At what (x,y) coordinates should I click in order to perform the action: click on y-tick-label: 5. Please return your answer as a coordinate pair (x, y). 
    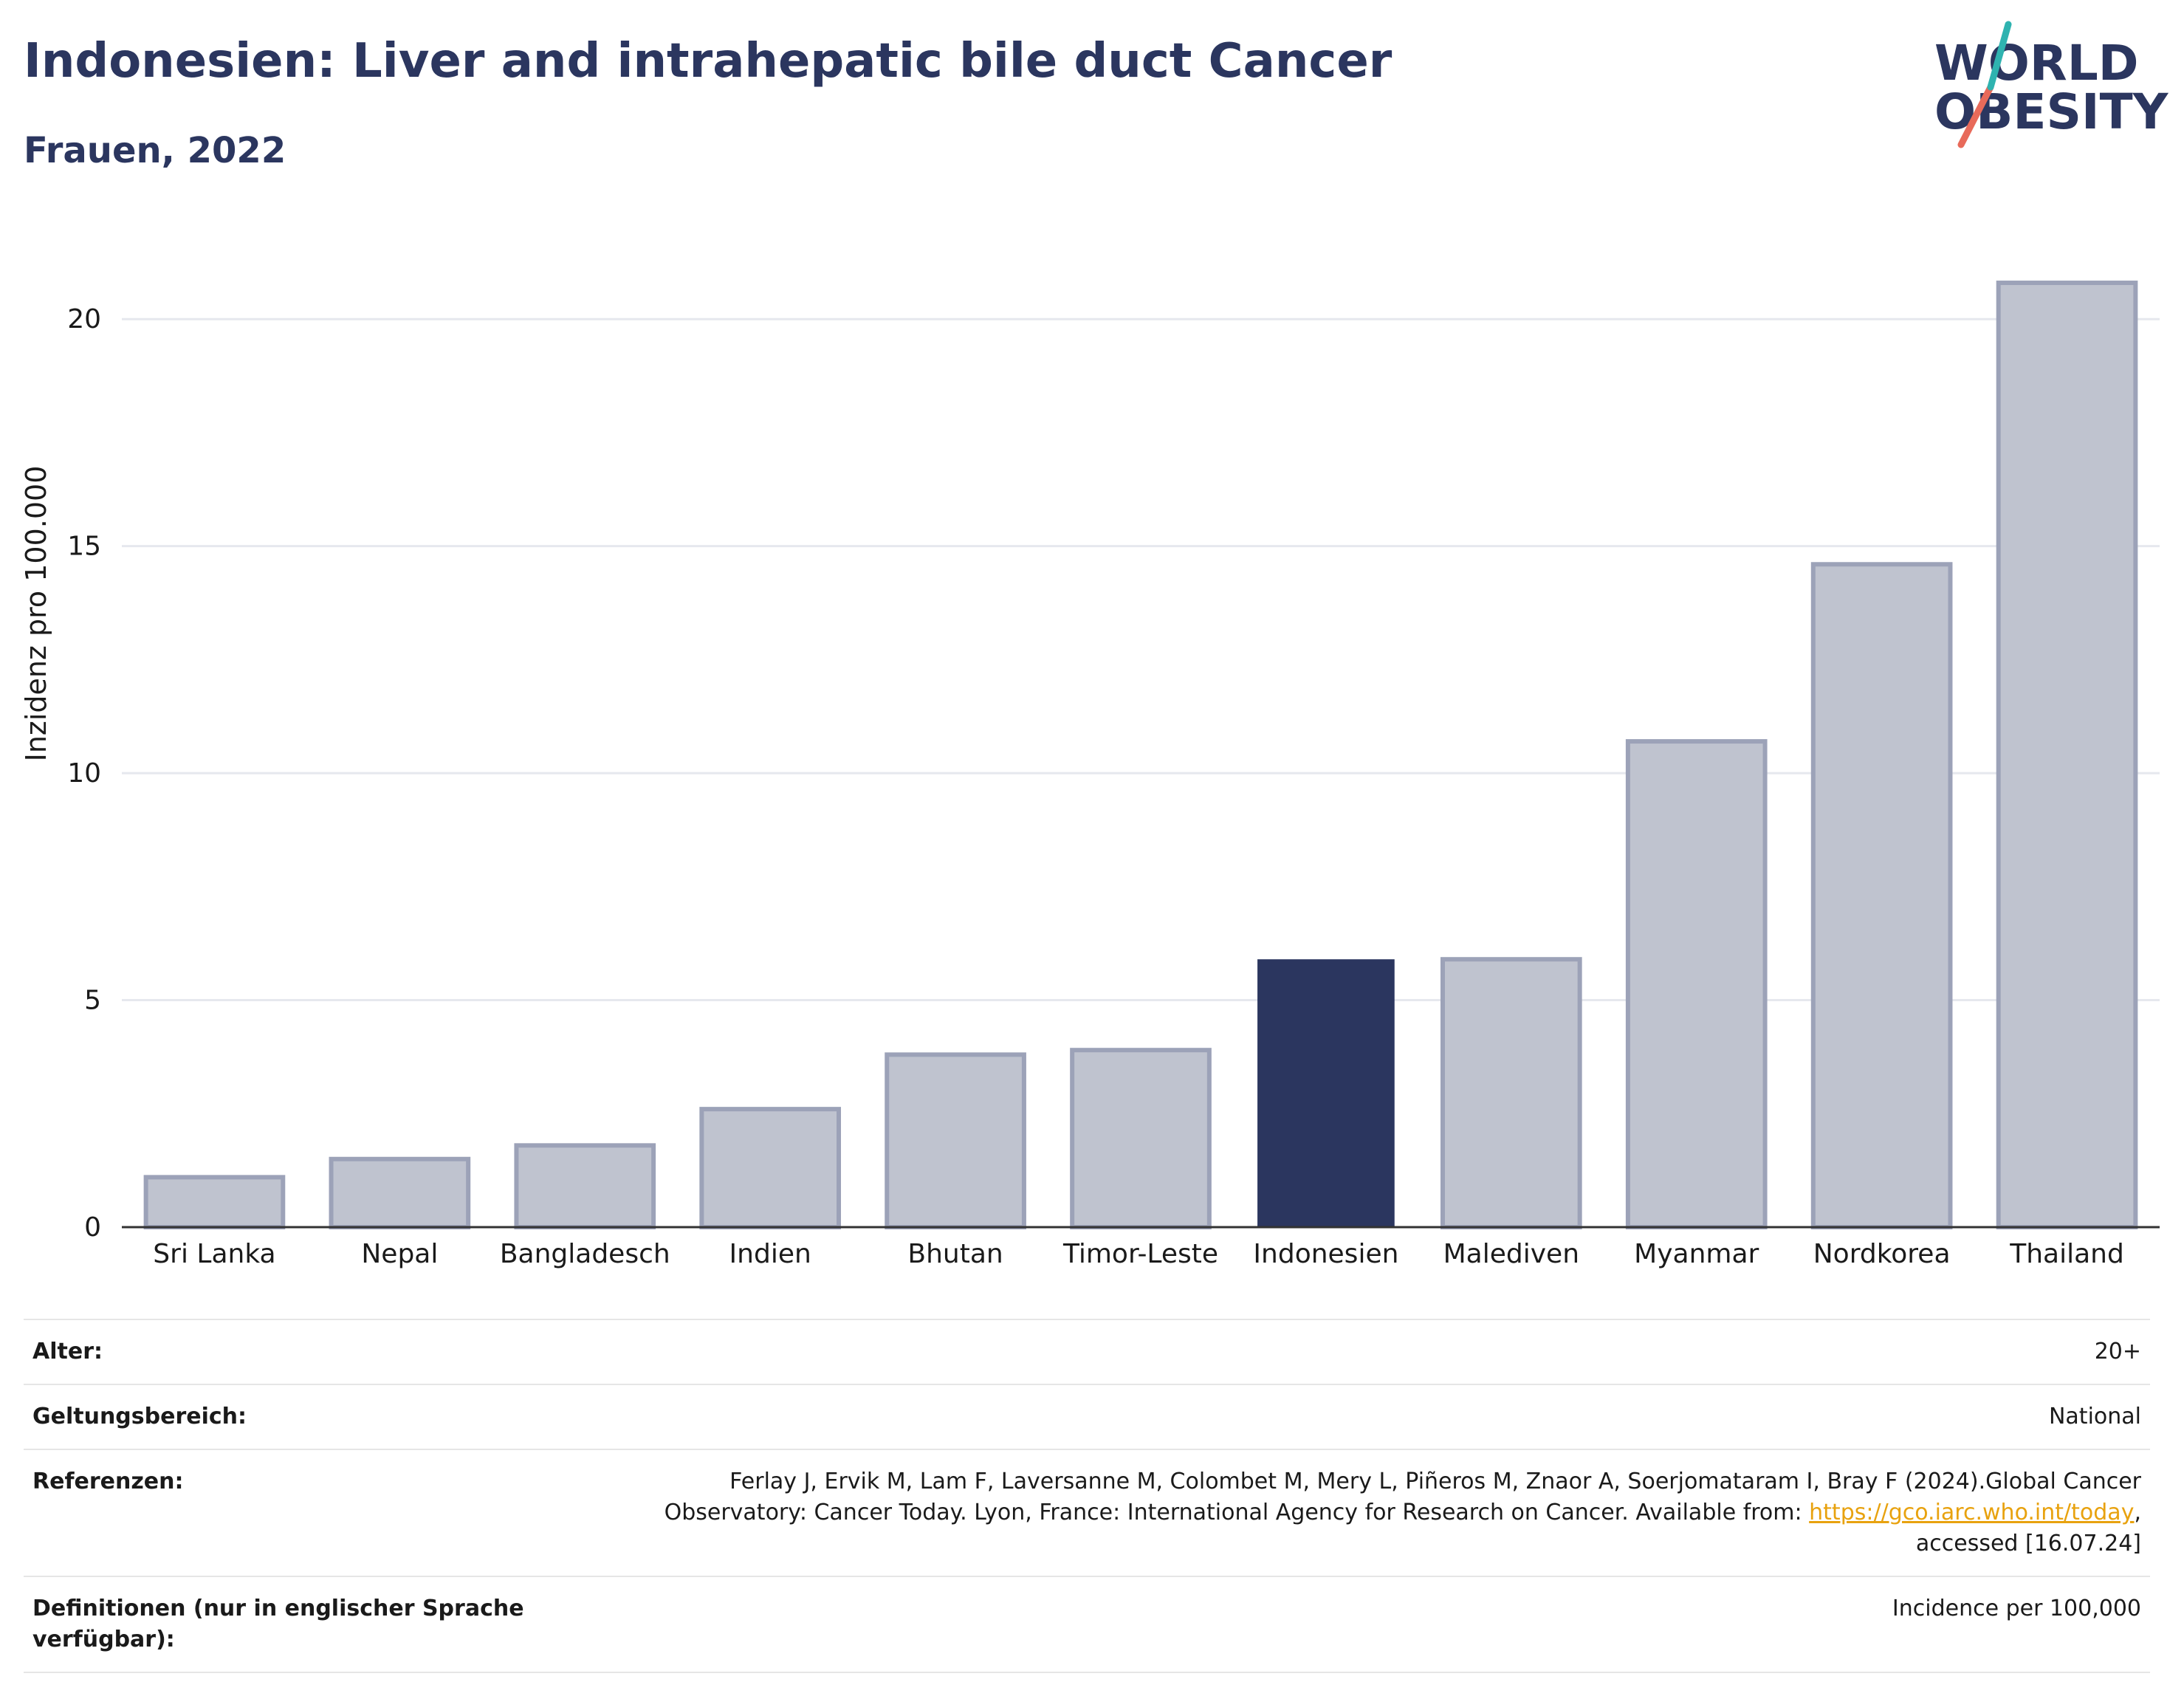
    Looking at the image, I should click on (93, 1001).